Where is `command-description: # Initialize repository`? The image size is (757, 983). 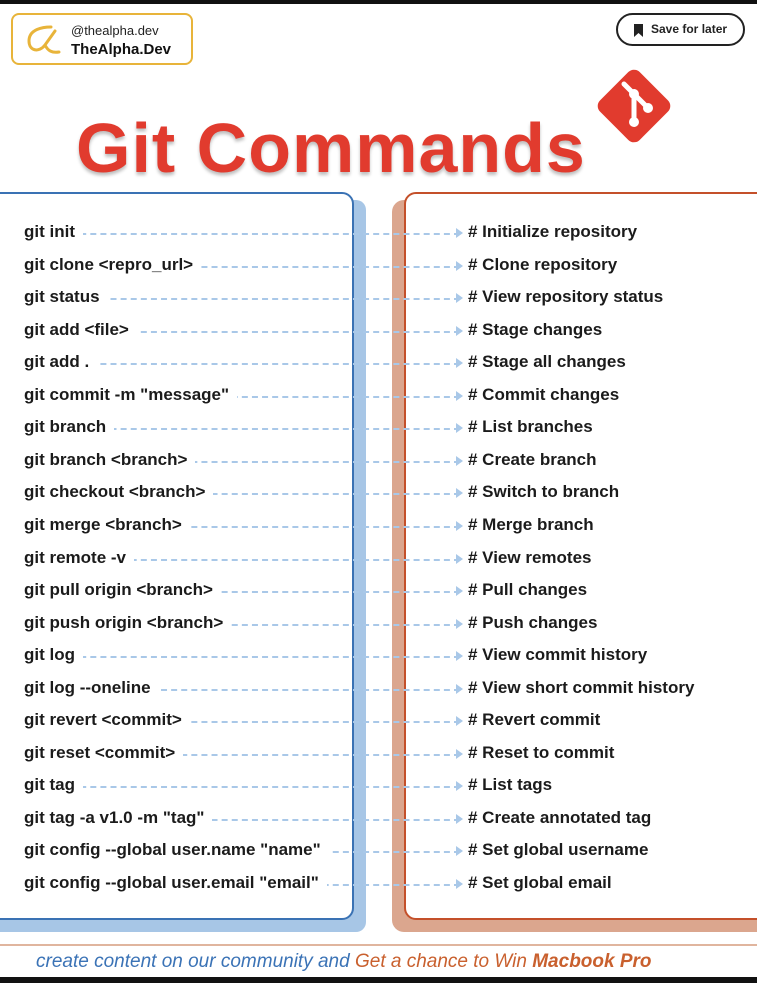 command-description: # Initialize repository is located at coordinates (553, 231).